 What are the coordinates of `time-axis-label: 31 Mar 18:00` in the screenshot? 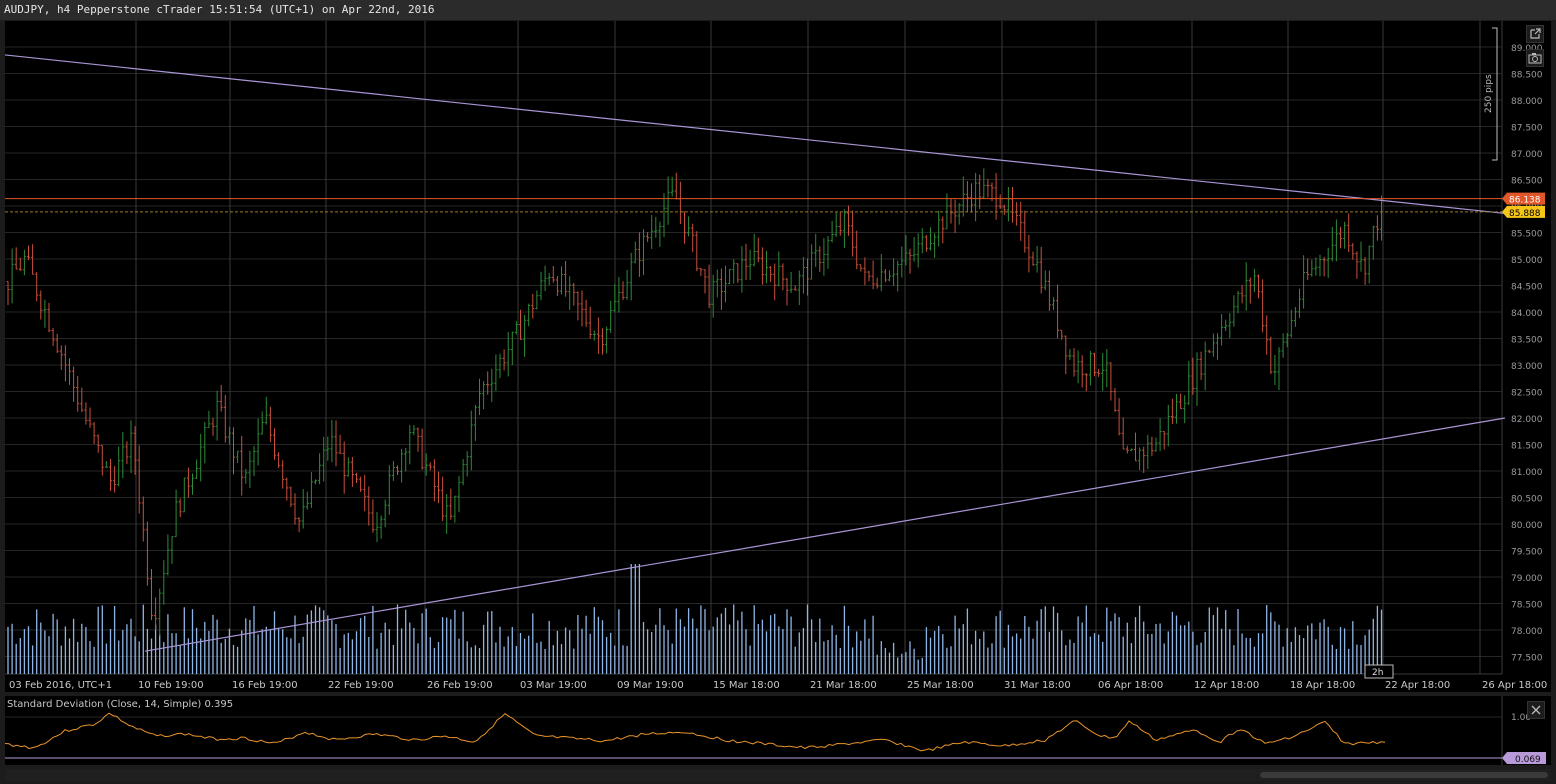 It's located at (1037, 685).